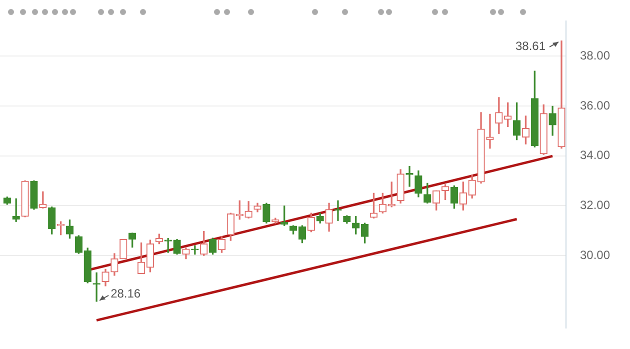 Image resolution: width=630 pixels, height=349 pixels. What do you see at coordinates (530, 46) in the screenshot?
I see `annotation: 38.61` at bounding box center [530, 46].